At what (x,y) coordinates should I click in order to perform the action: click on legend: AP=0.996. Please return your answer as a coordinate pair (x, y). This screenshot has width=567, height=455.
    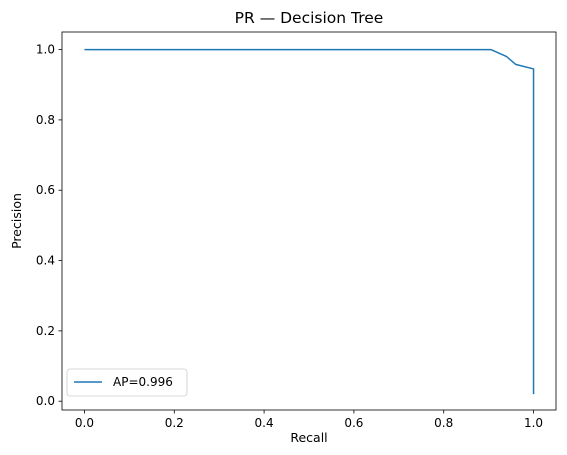
    Looking at the image, I should click on (127, 382).